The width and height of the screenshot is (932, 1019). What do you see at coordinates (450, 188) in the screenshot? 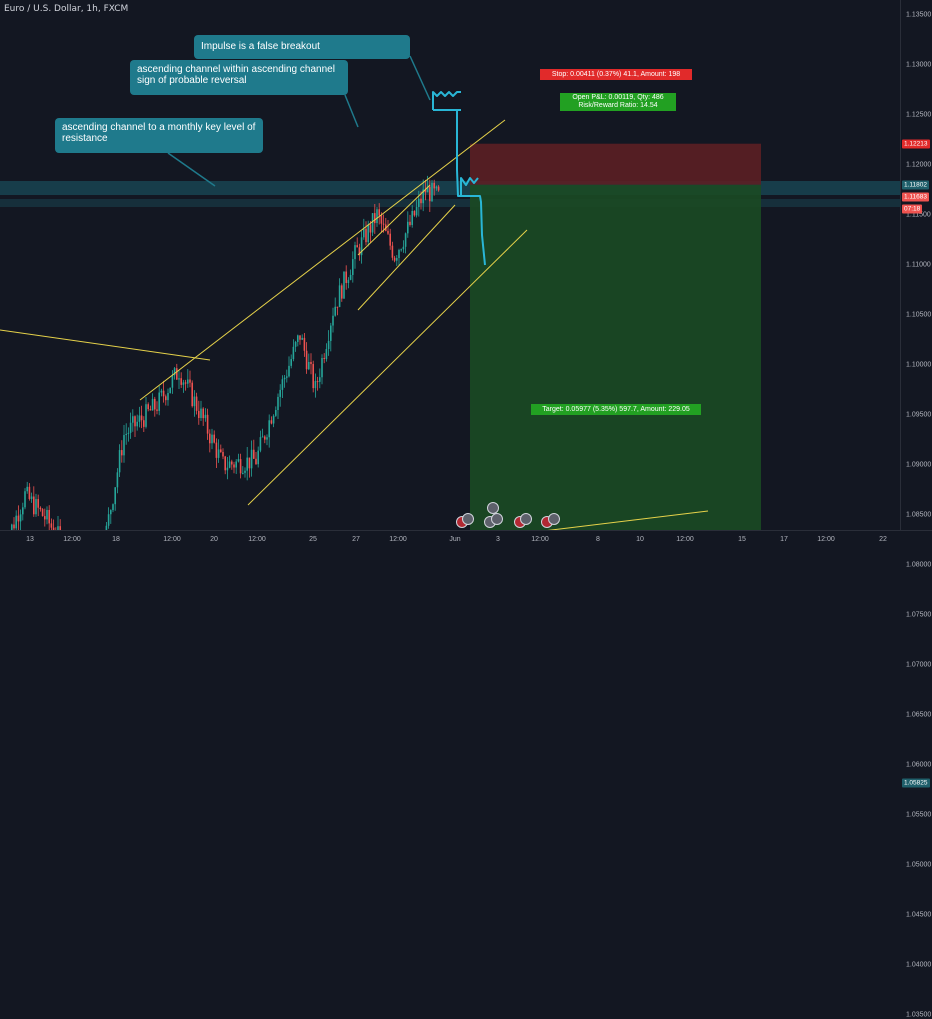
I see `entry-band` at bounding box center [450, 188].